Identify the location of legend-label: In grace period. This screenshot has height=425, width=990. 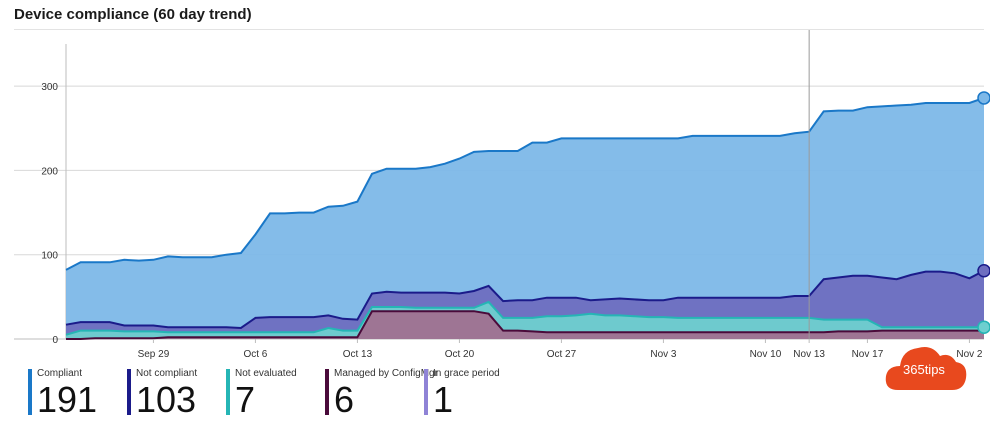
(466, 373).